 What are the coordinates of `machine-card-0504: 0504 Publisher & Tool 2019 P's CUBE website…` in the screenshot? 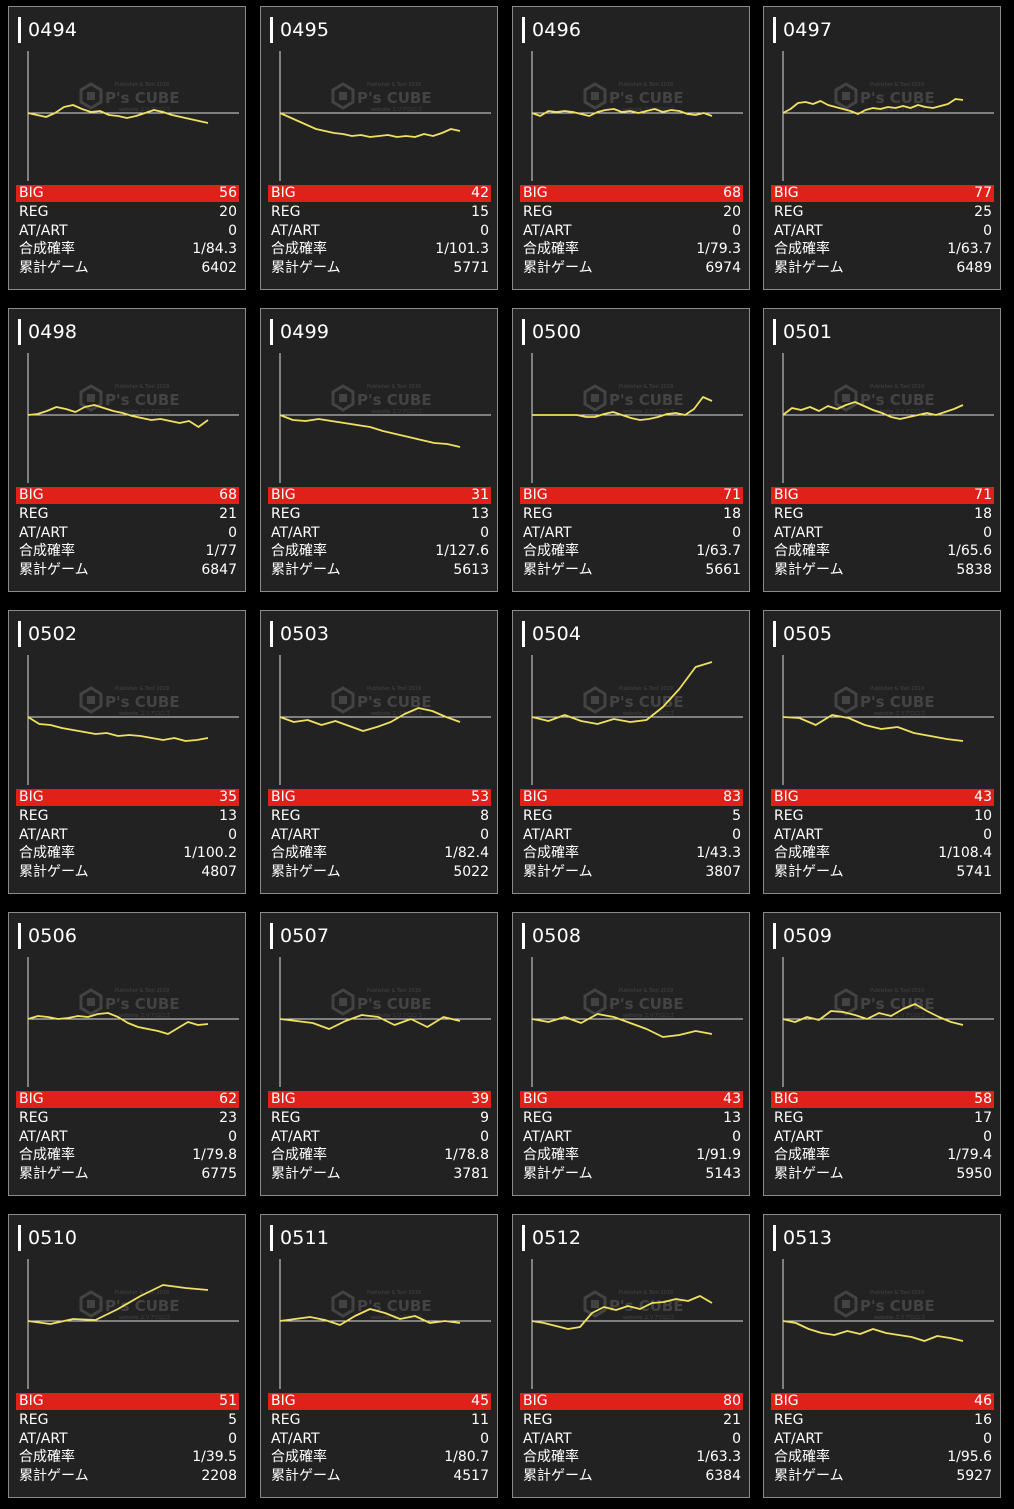 It's located at (631, 752).